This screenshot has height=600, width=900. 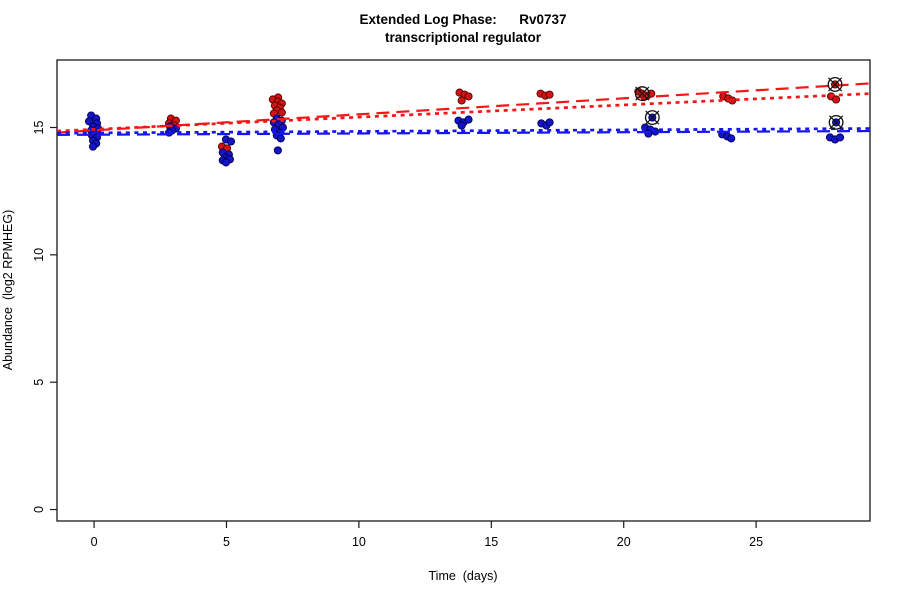 I want to click on y-tick-label: 15, so click(x=39, y=127).